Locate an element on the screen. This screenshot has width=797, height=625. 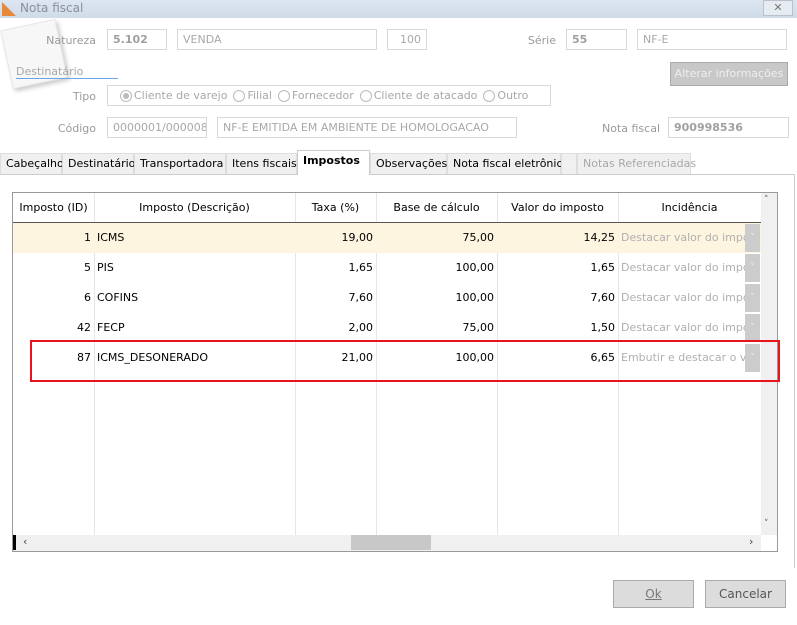
nota-fiscal-label: Nota fiscal is located at coordinates (630, 128).